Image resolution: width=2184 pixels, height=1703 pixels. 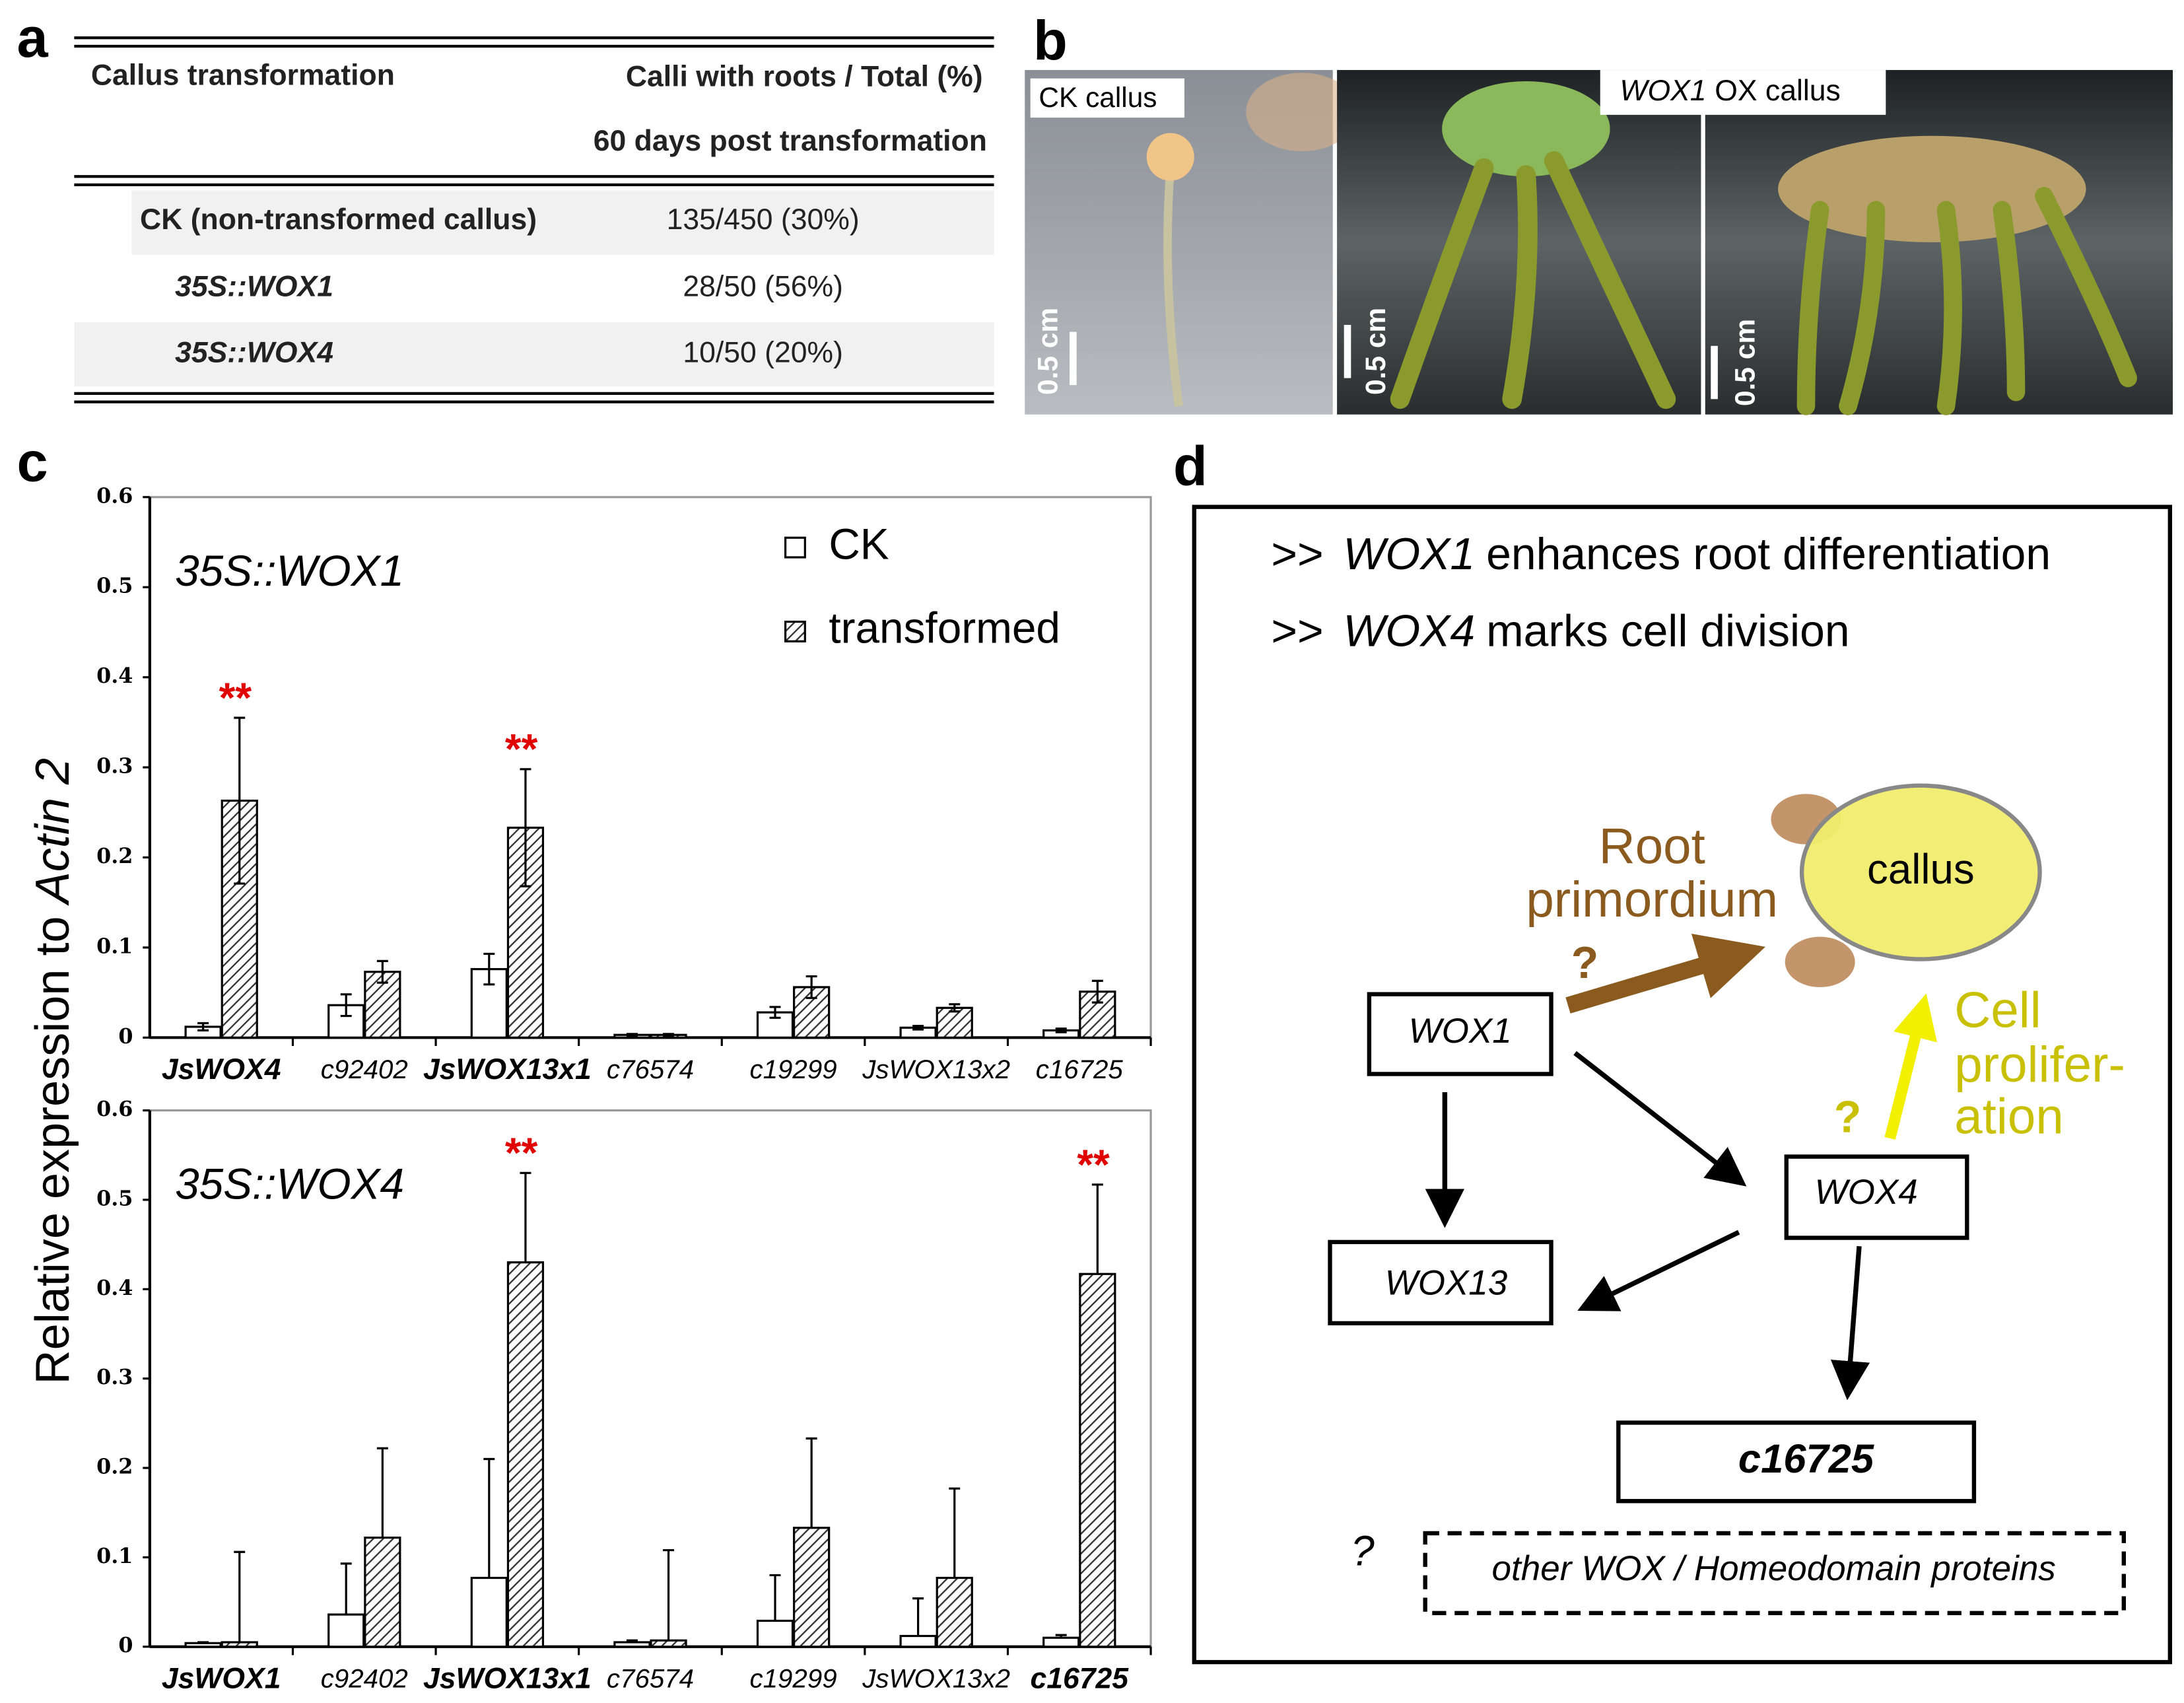 What do you see at coordinates (1460, 1031) in the screenshot?
I see `node-label: WOX1` at bounding box center [1460, 1031].